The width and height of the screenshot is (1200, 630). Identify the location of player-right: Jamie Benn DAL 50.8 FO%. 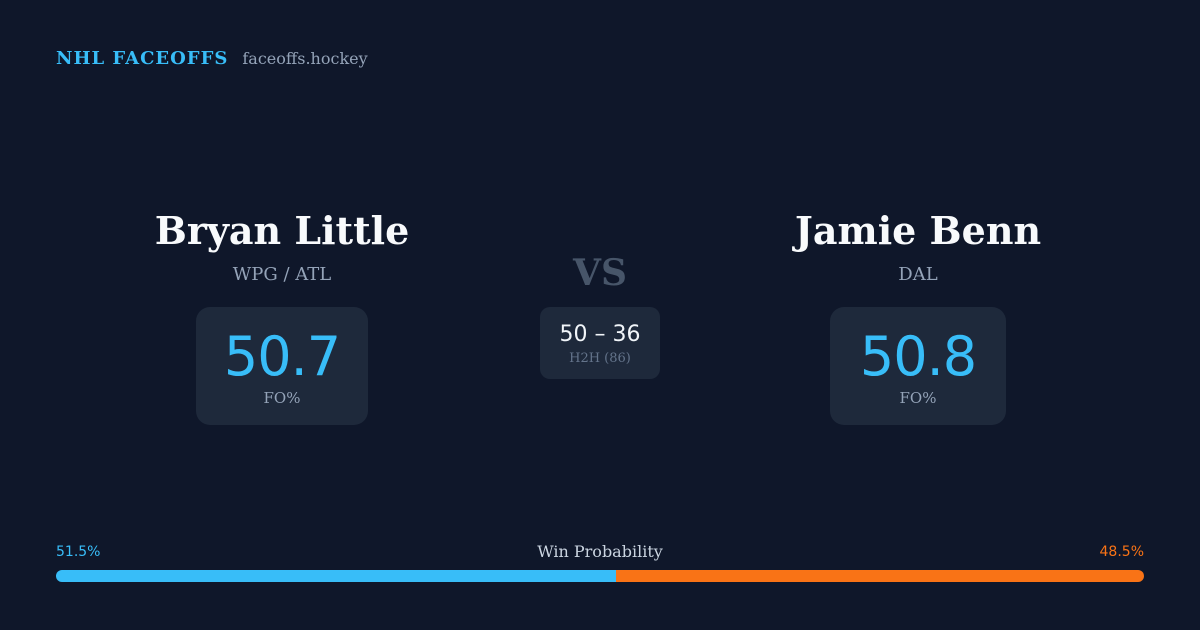
(918, 315).